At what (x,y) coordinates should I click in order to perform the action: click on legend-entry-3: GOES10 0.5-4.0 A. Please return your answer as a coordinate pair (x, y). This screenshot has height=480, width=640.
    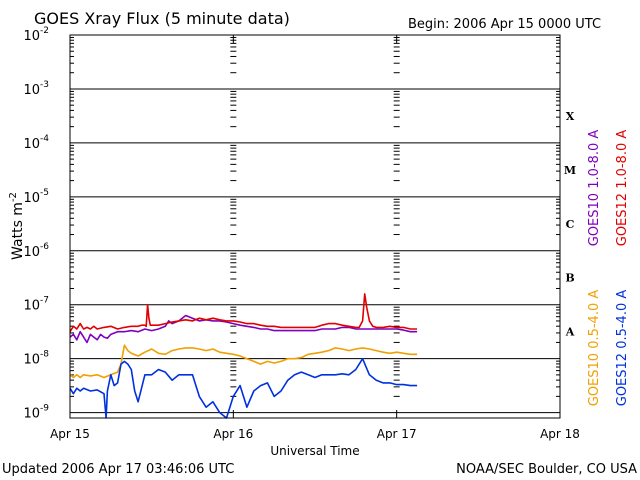
    Looking at the image, I should click on (594, 348).